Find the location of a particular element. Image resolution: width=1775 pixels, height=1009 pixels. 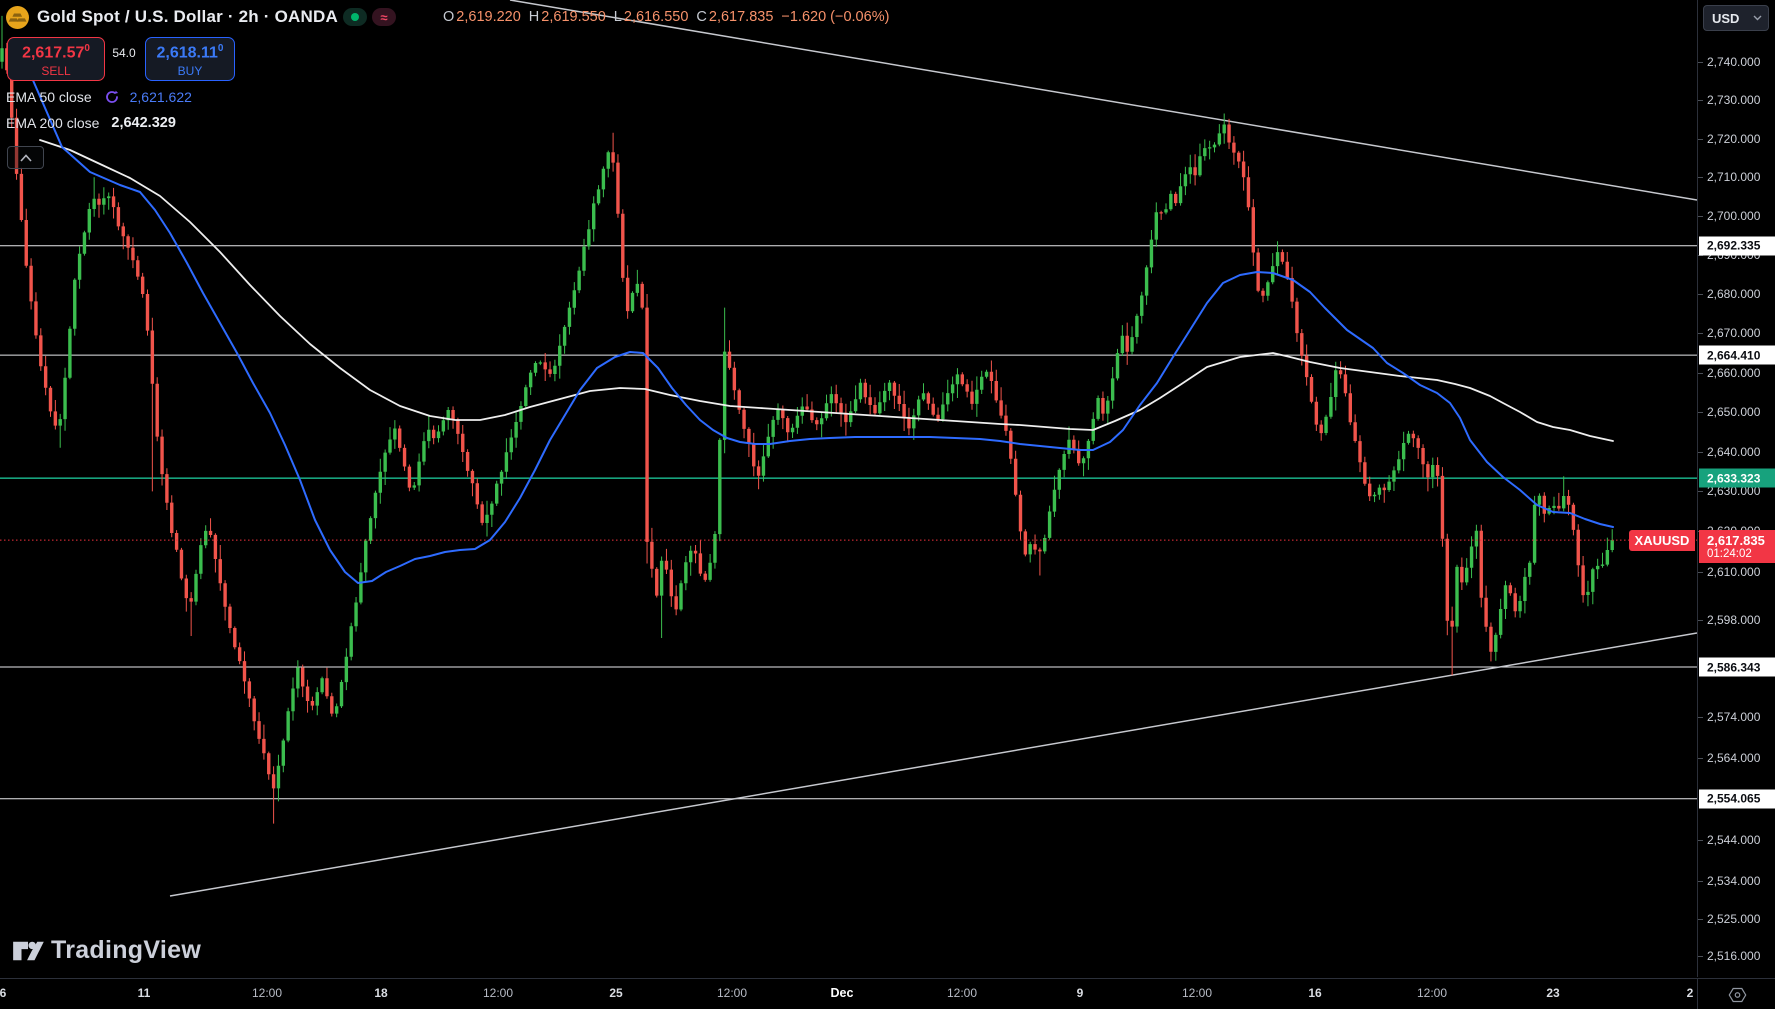

collapse-legend-button is located at coordinates (25, 157).